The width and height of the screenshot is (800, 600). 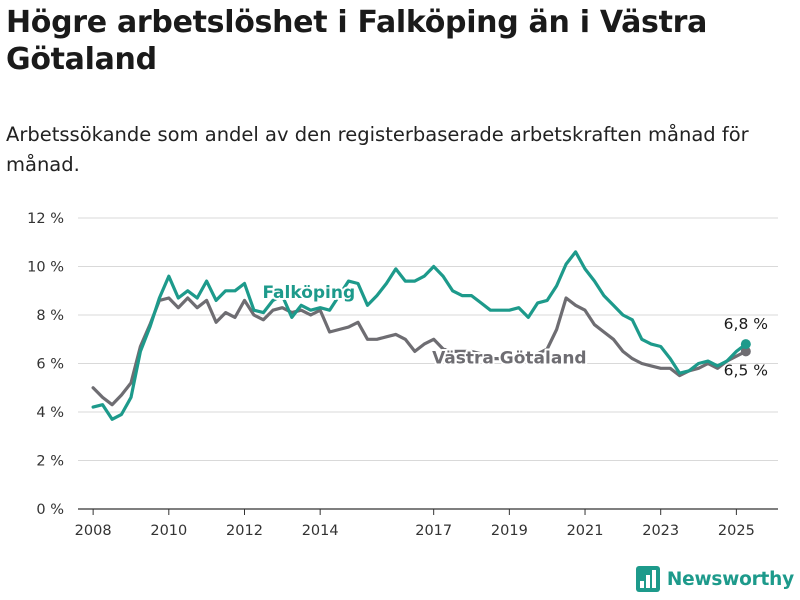 I want to click on brand-name: Newsworthy, so click(x=730, y=579).